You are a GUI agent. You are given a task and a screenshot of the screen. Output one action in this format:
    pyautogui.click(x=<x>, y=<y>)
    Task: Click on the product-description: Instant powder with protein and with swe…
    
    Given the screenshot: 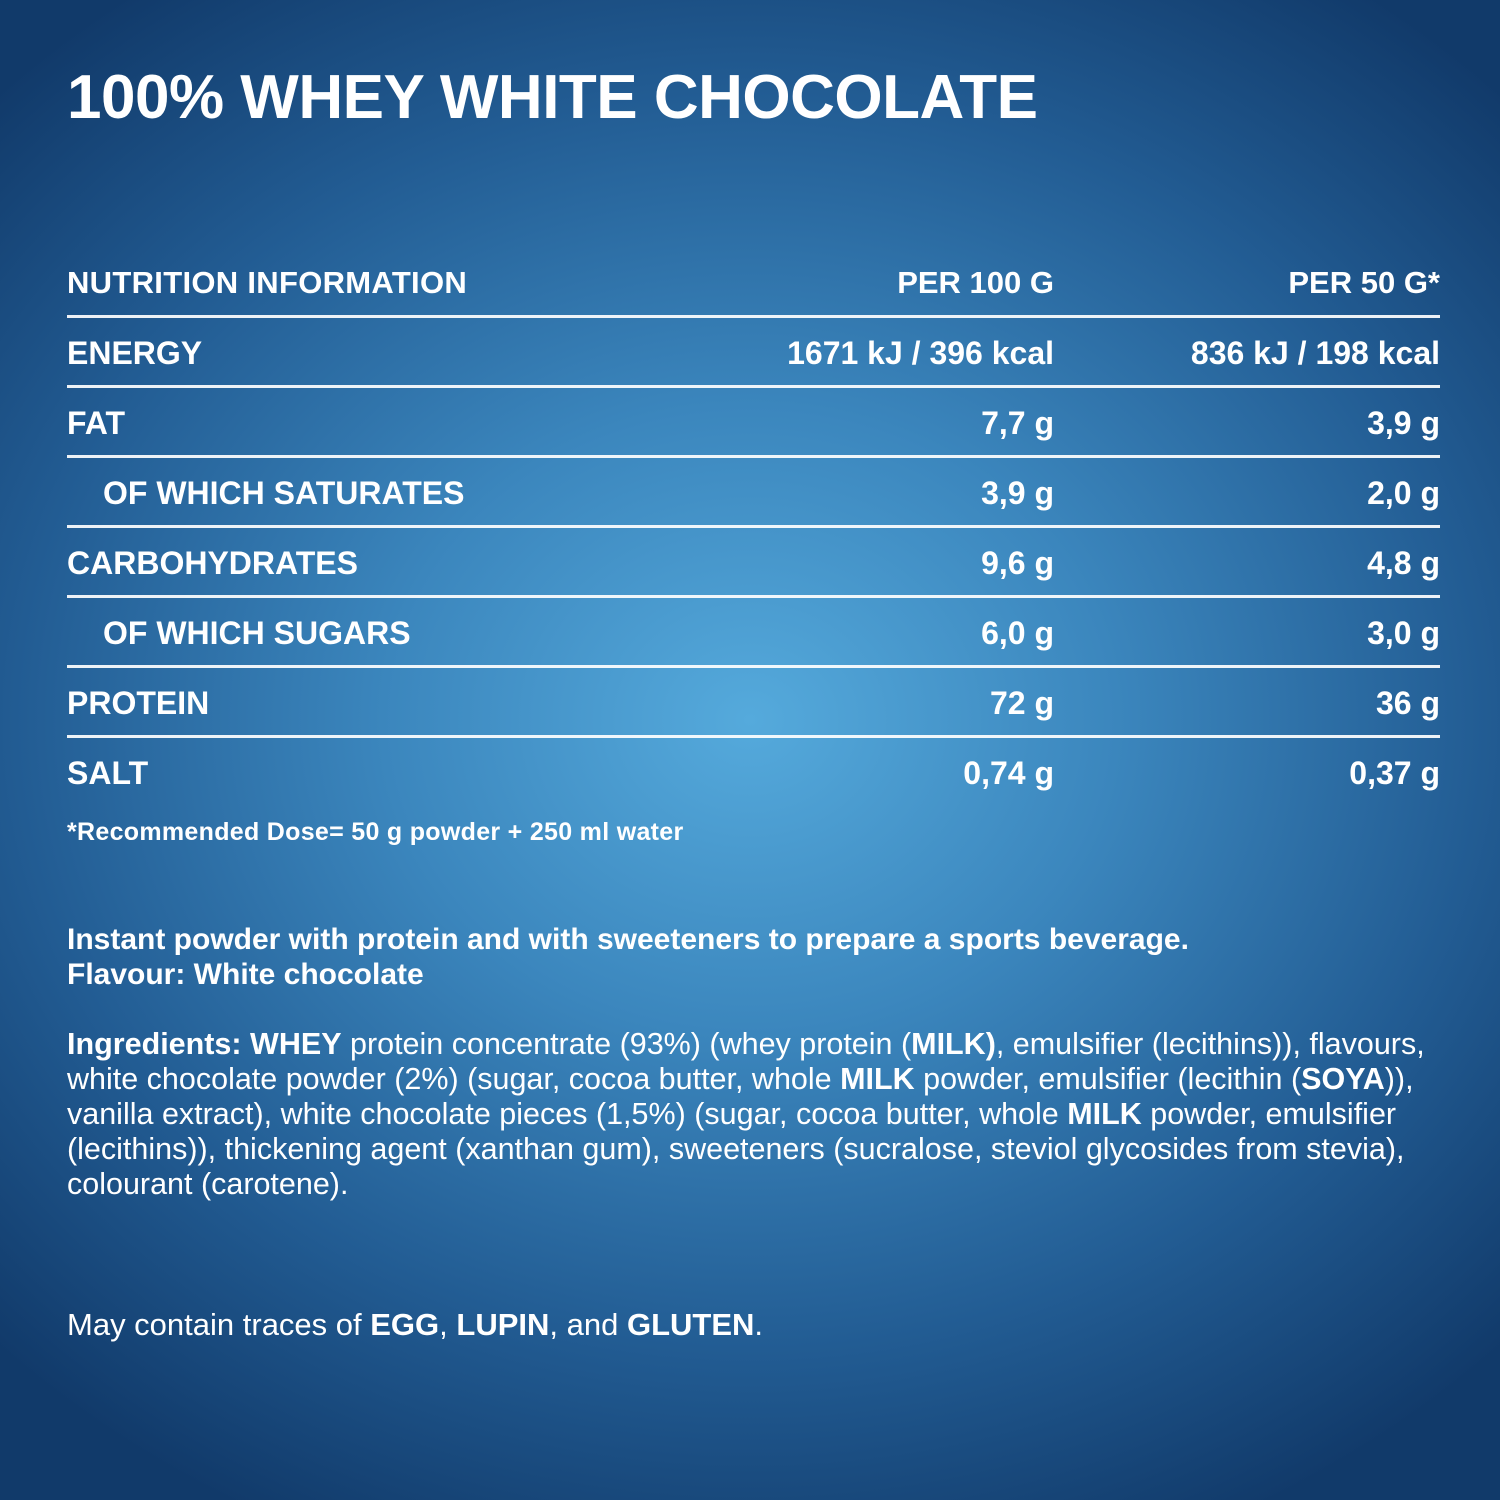 What is the action you would take?
    pyautogui.click(x=757, y=957)
    